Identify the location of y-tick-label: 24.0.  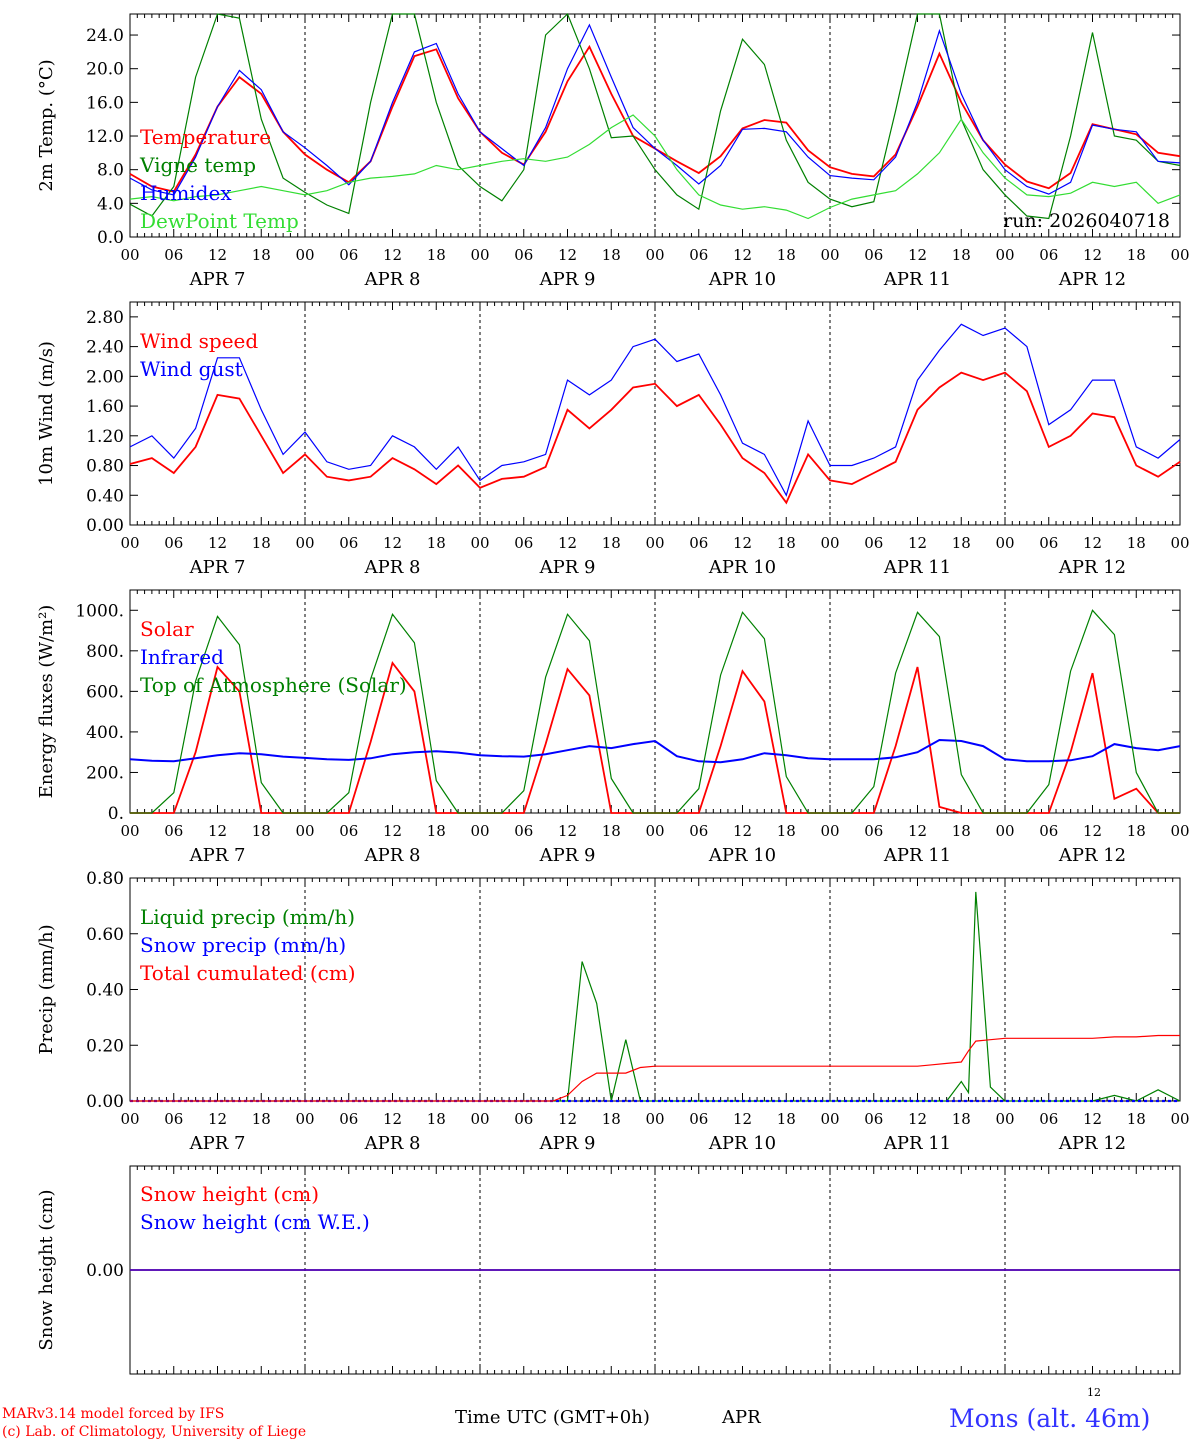
(105, 36).